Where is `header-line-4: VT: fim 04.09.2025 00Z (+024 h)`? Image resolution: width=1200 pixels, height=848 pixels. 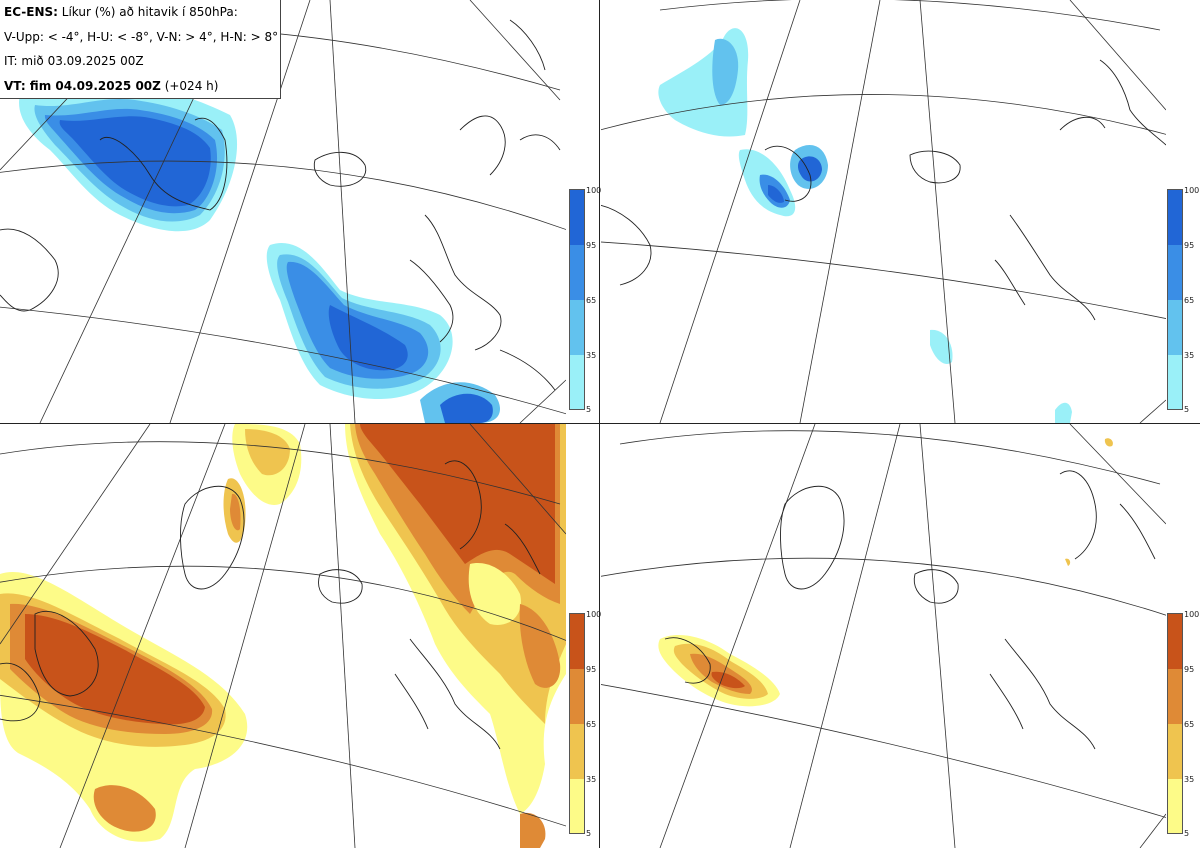
header-line-4: VT: fim 04.09.2025 00Z (+024 h) is located at coordinates (111, 85).